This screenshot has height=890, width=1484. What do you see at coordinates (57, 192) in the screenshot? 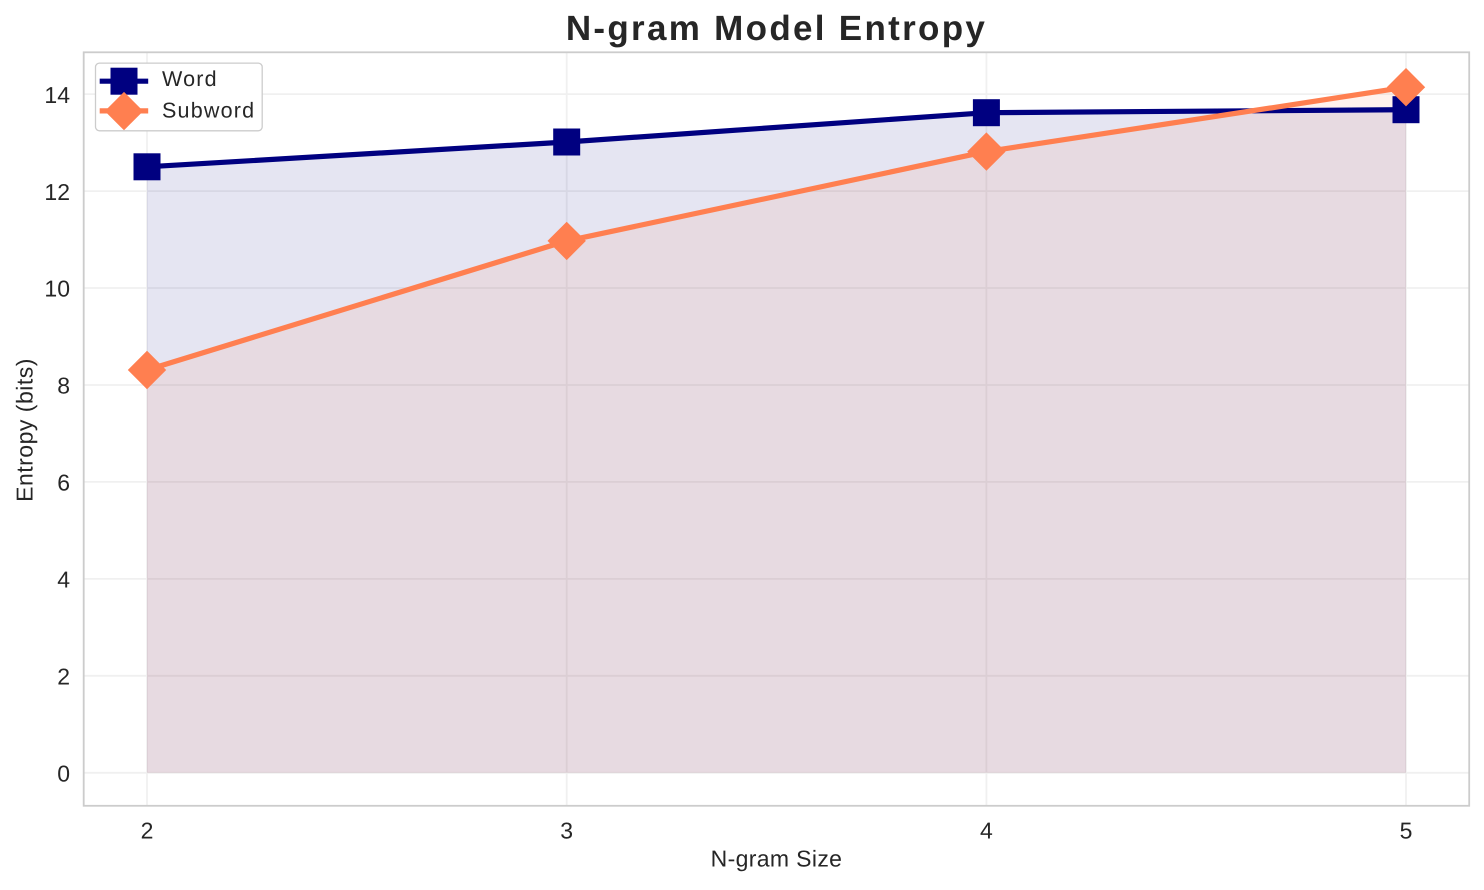
I see `svg-text: 12` at bounding box center [57, 192].